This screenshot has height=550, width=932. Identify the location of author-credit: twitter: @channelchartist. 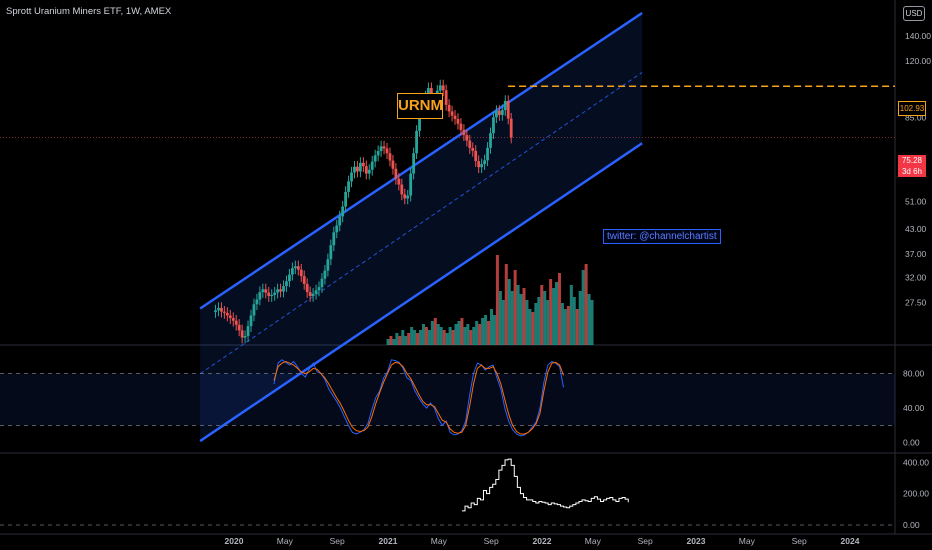
(662, 236).